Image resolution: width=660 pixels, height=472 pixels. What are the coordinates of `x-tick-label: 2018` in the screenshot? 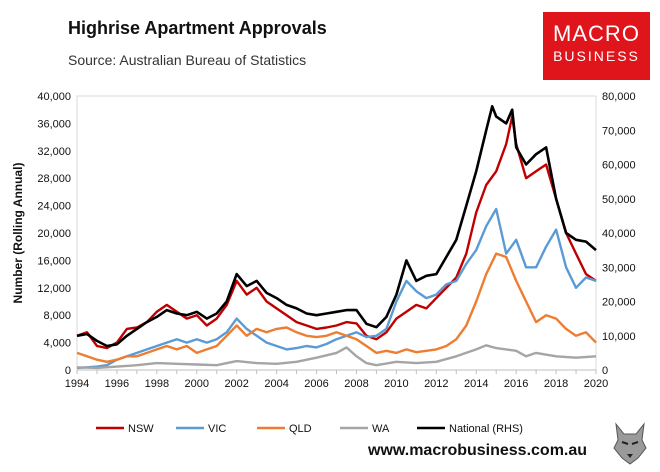 It's located at (556, 384).